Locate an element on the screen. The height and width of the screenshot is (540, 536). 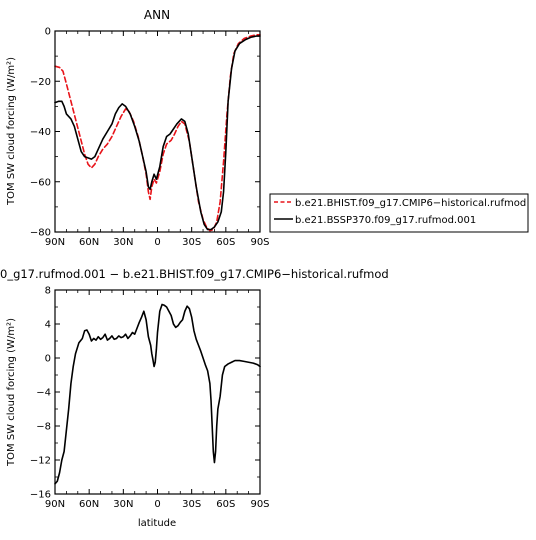
bottom-x-tick-label: 60S is located at coordinates (225, 504).